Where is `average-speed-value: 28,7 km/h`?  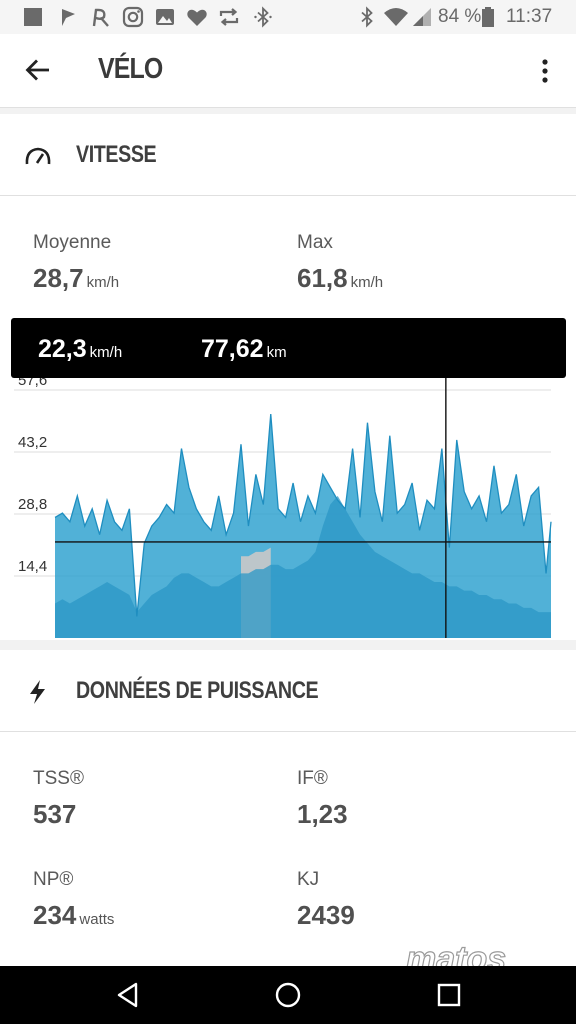 average-speed-value: 28,7 km/h is located at coordinates (76, 280).